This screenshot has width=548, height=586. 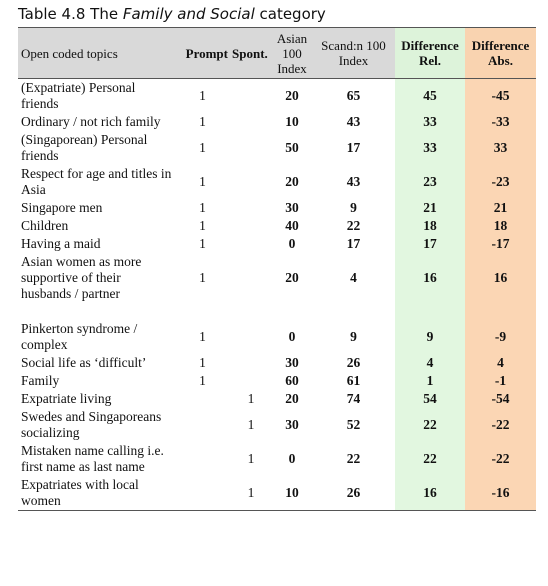 I want to click on topic-cell: Having a maid, so click(x=61, y=243).